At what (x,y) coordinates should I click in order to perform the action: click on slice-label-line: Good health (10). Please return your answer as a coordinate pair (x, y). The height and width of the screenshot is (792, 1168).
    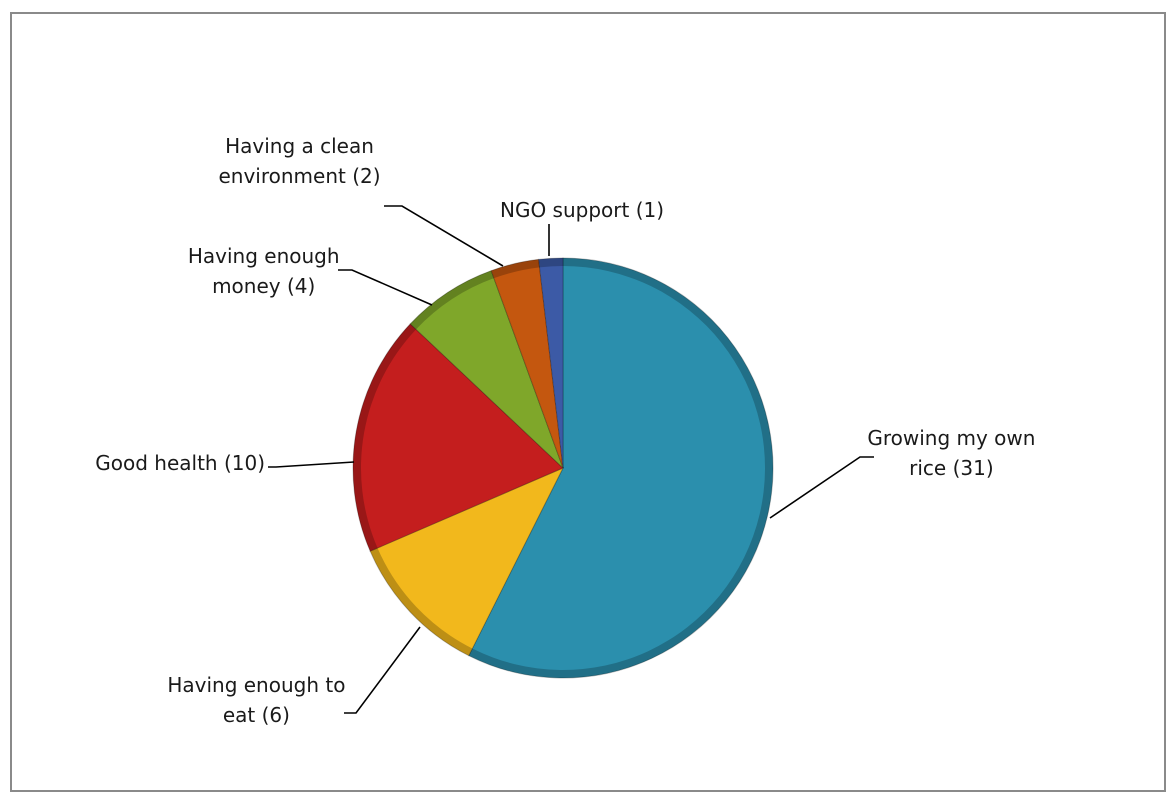
    Looking at the image, I should click on (180, 463).